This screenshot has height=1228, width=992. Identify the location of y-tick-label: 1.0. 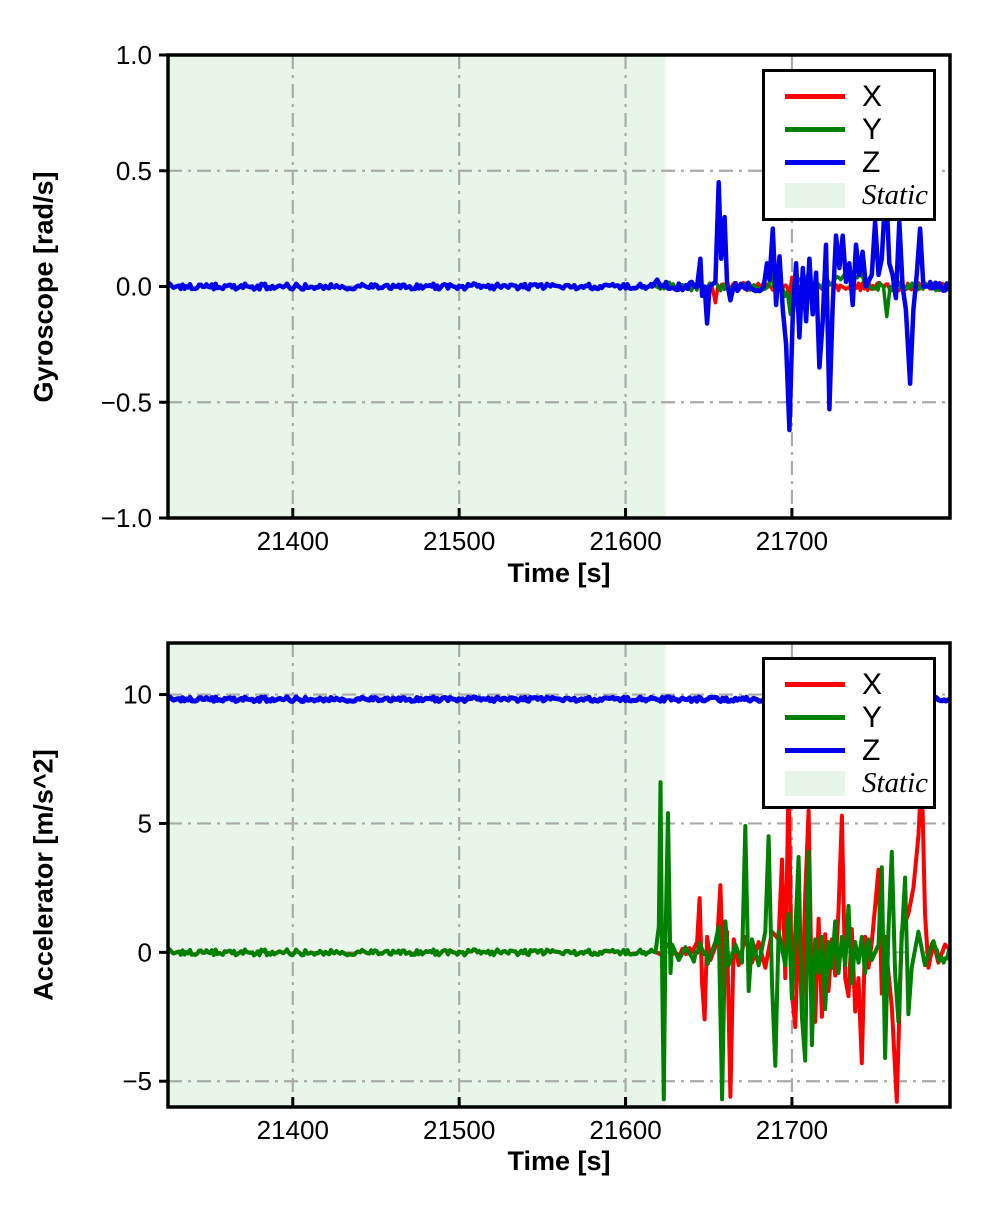
(134, 55).